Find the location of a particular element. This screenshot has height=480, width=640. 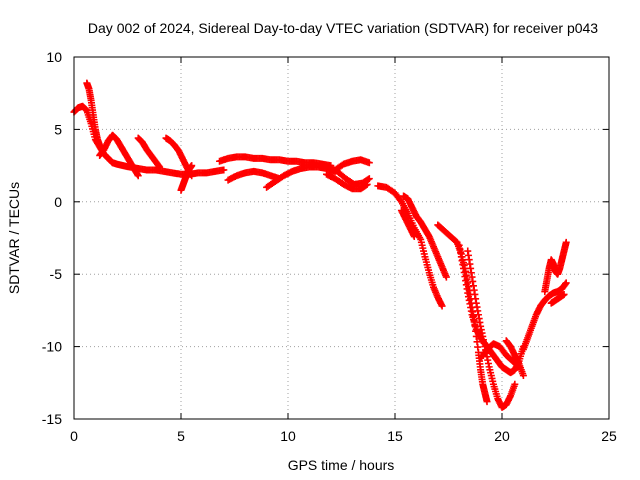

y-tick-label: 5 is located at coordinates (58, 129).